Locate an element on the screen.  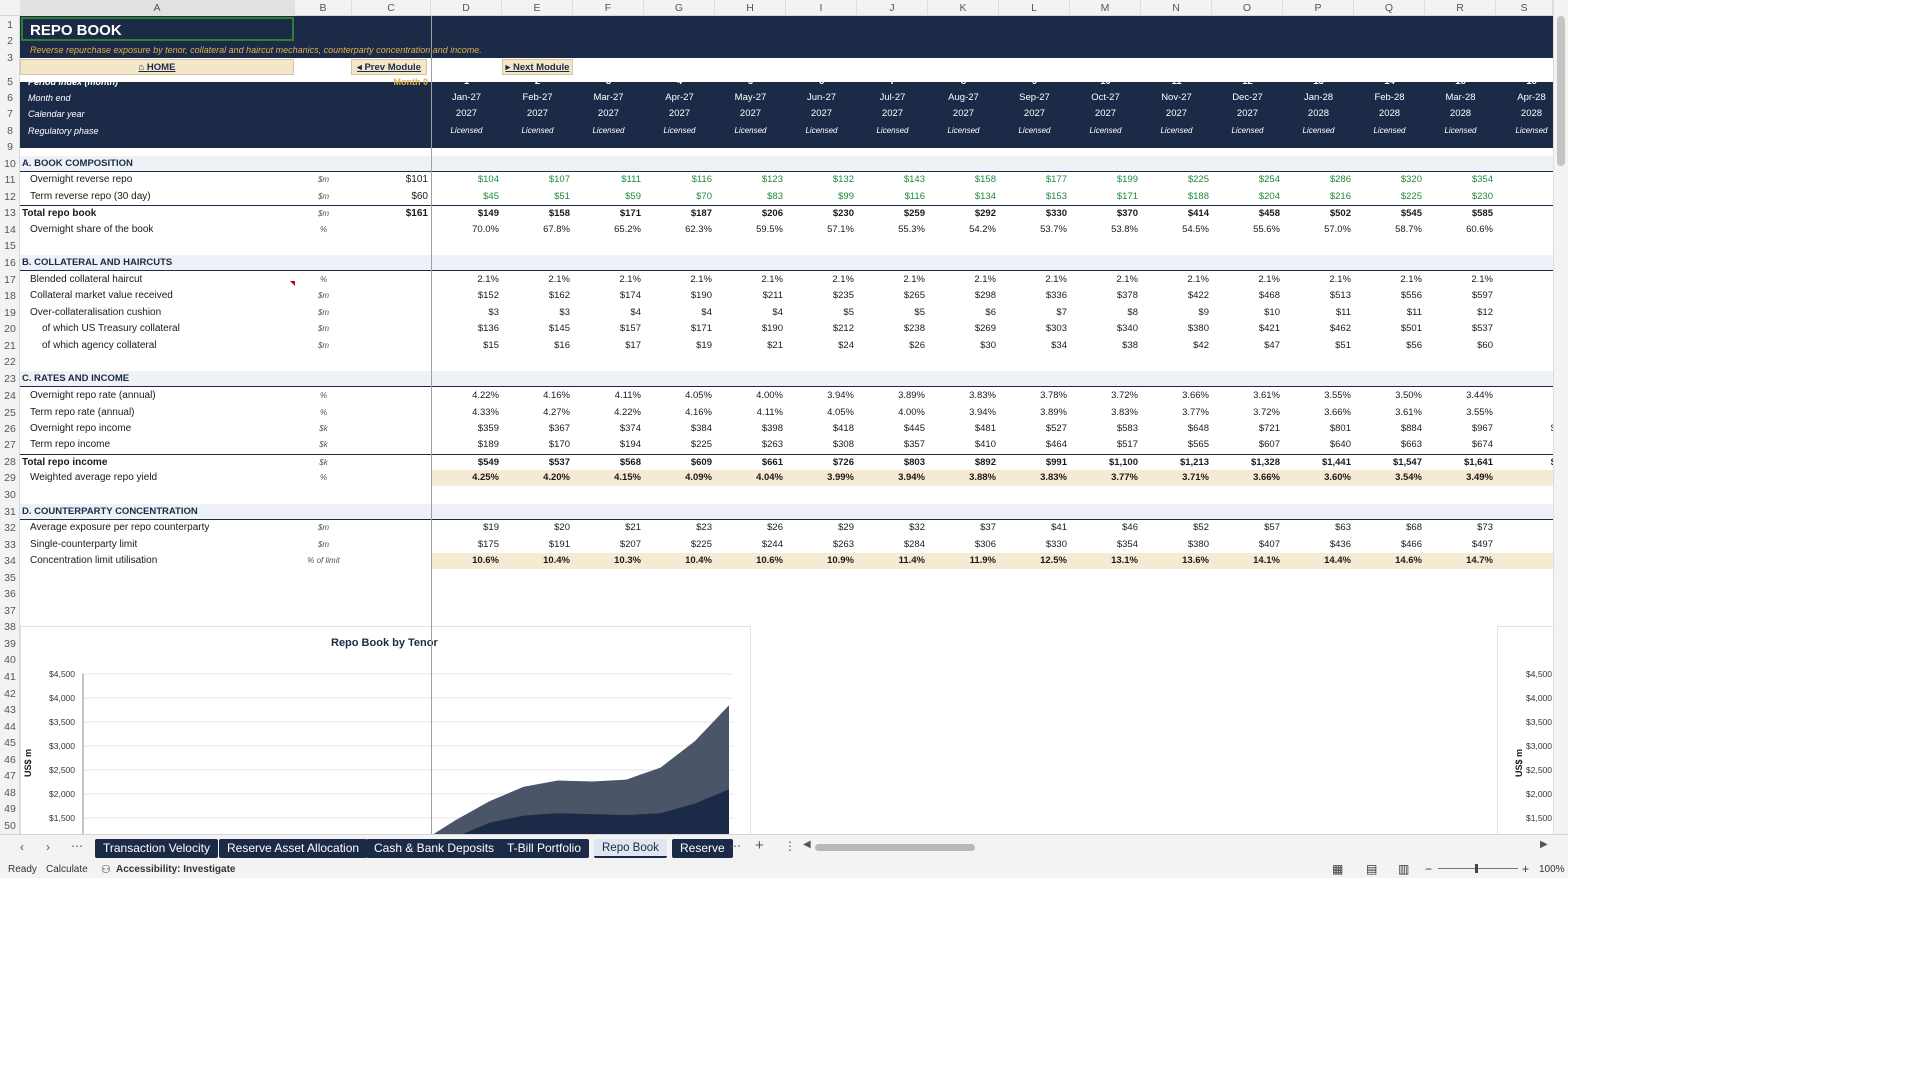
column-header-k: K is located at coordinates (963, 8).